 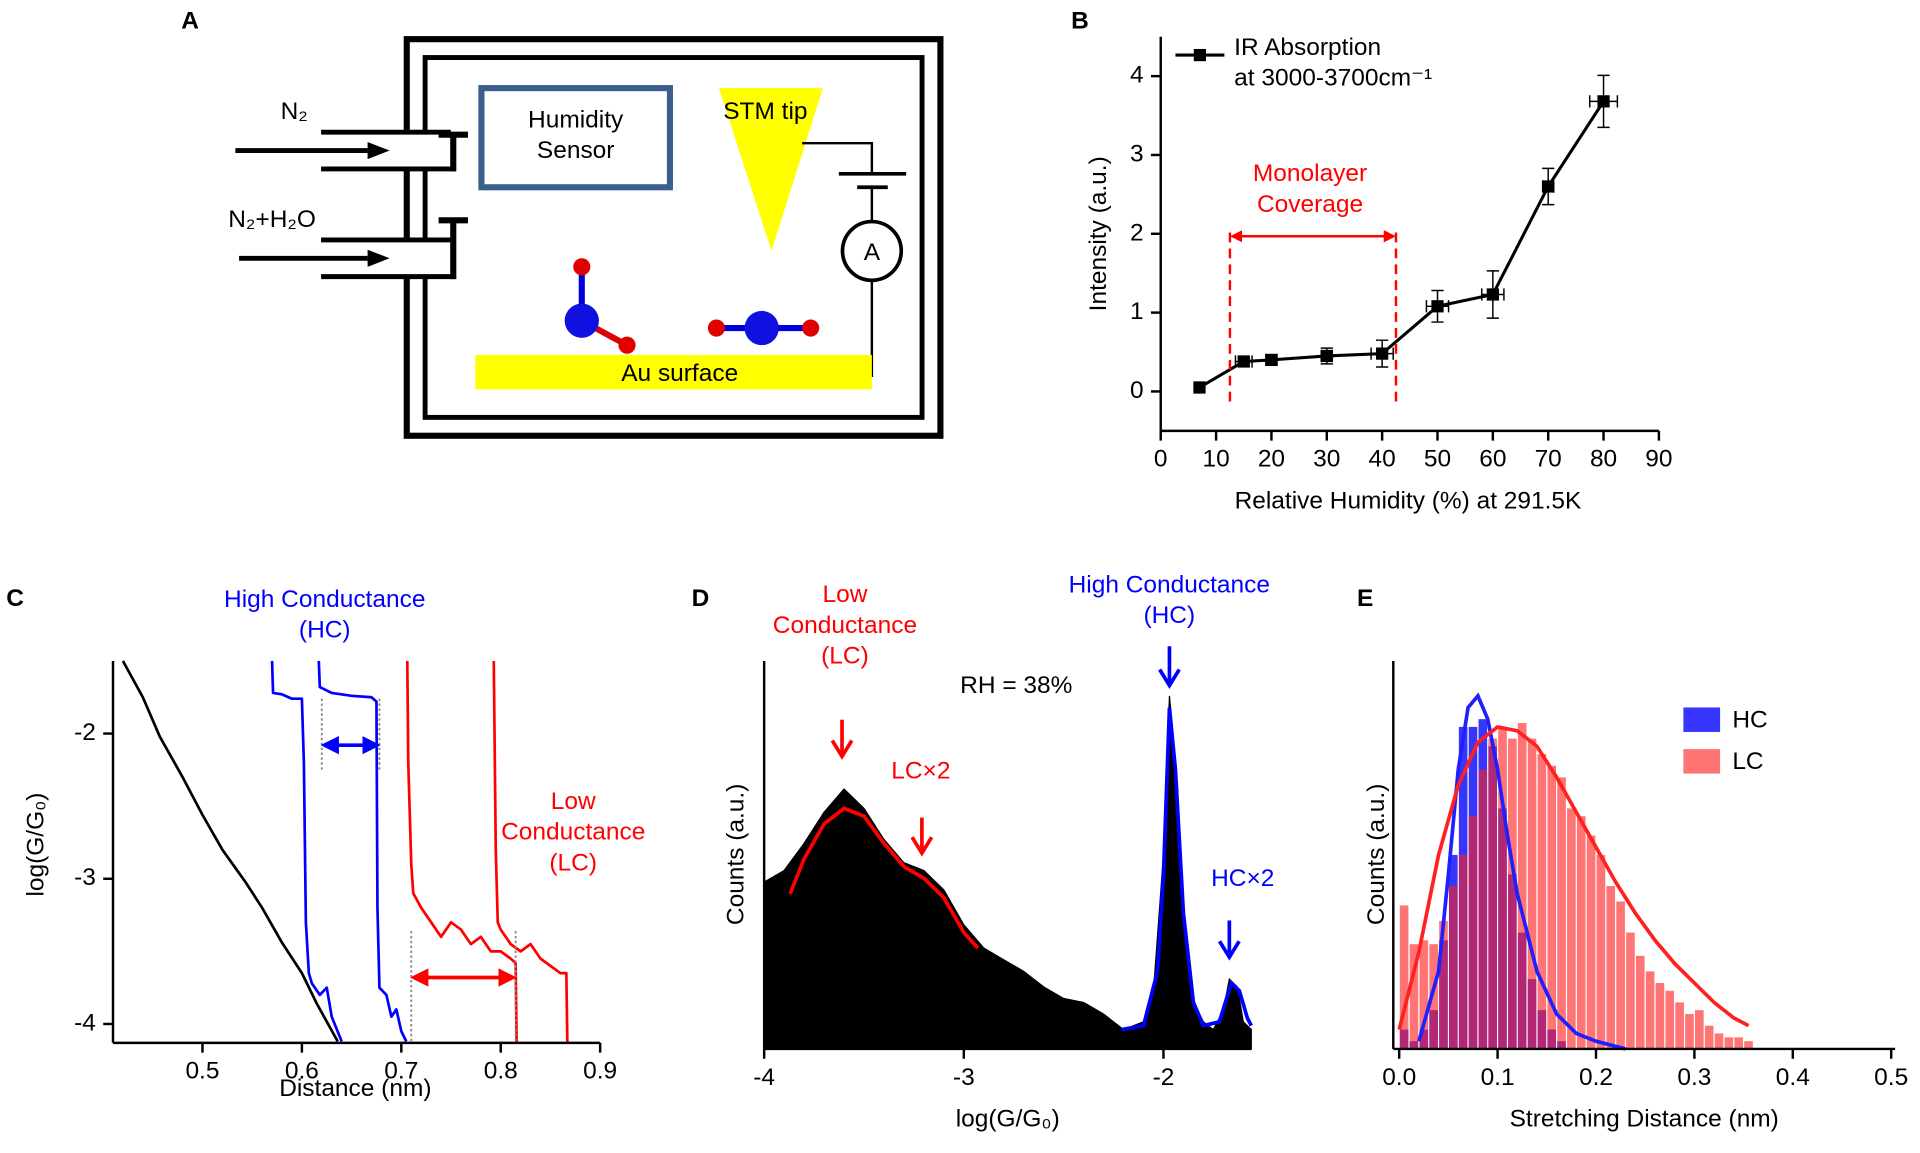 What do you see at coordinates (190, 21) in the screenshot?
I see `panel-letter: A` at bounding box center [190, 21].